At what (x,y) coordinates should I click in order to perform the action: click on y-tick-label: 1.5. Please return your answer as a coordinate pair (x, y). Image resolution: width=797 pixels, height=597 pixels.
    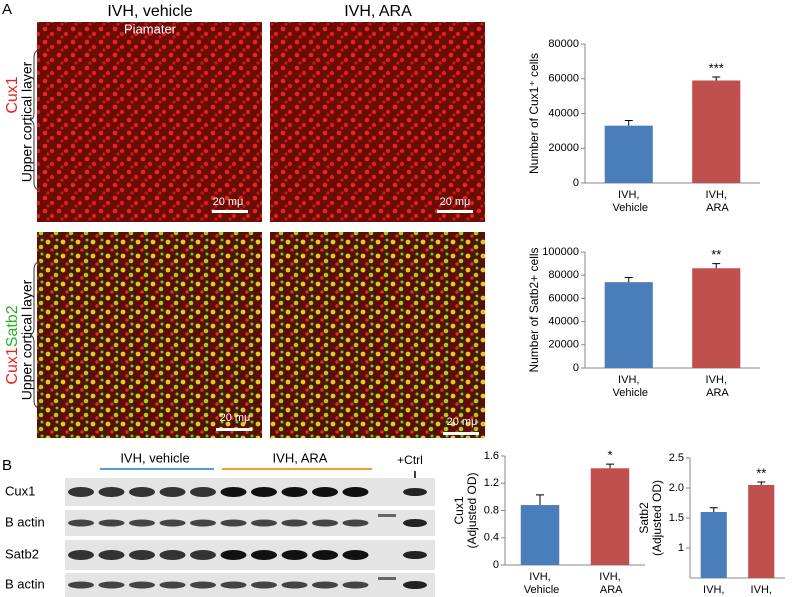
    Looking at the image, I should click on (676, 518).